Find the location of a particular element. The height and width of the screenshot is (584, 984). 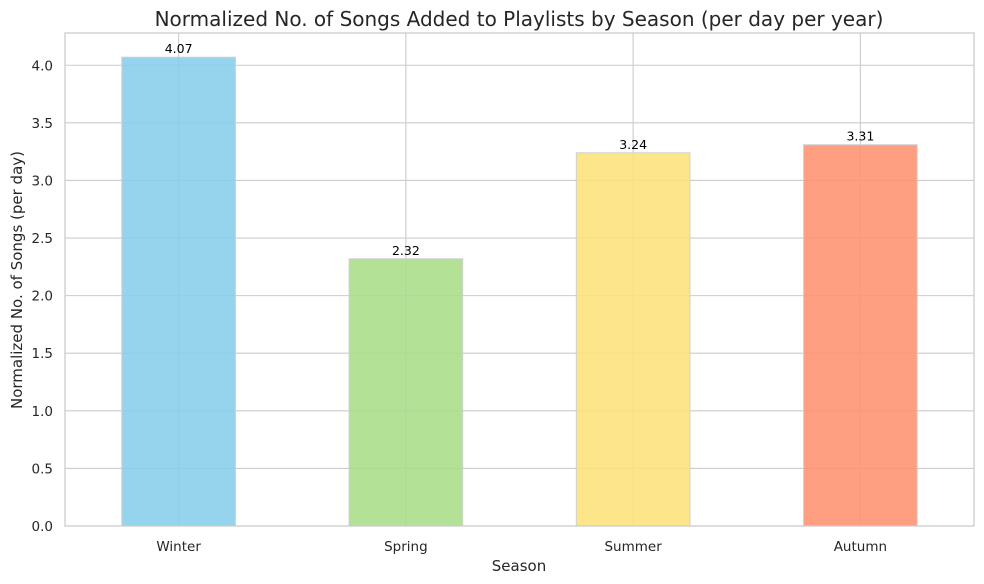

x-tick-label: Spring is located at coordinates (406, 547).